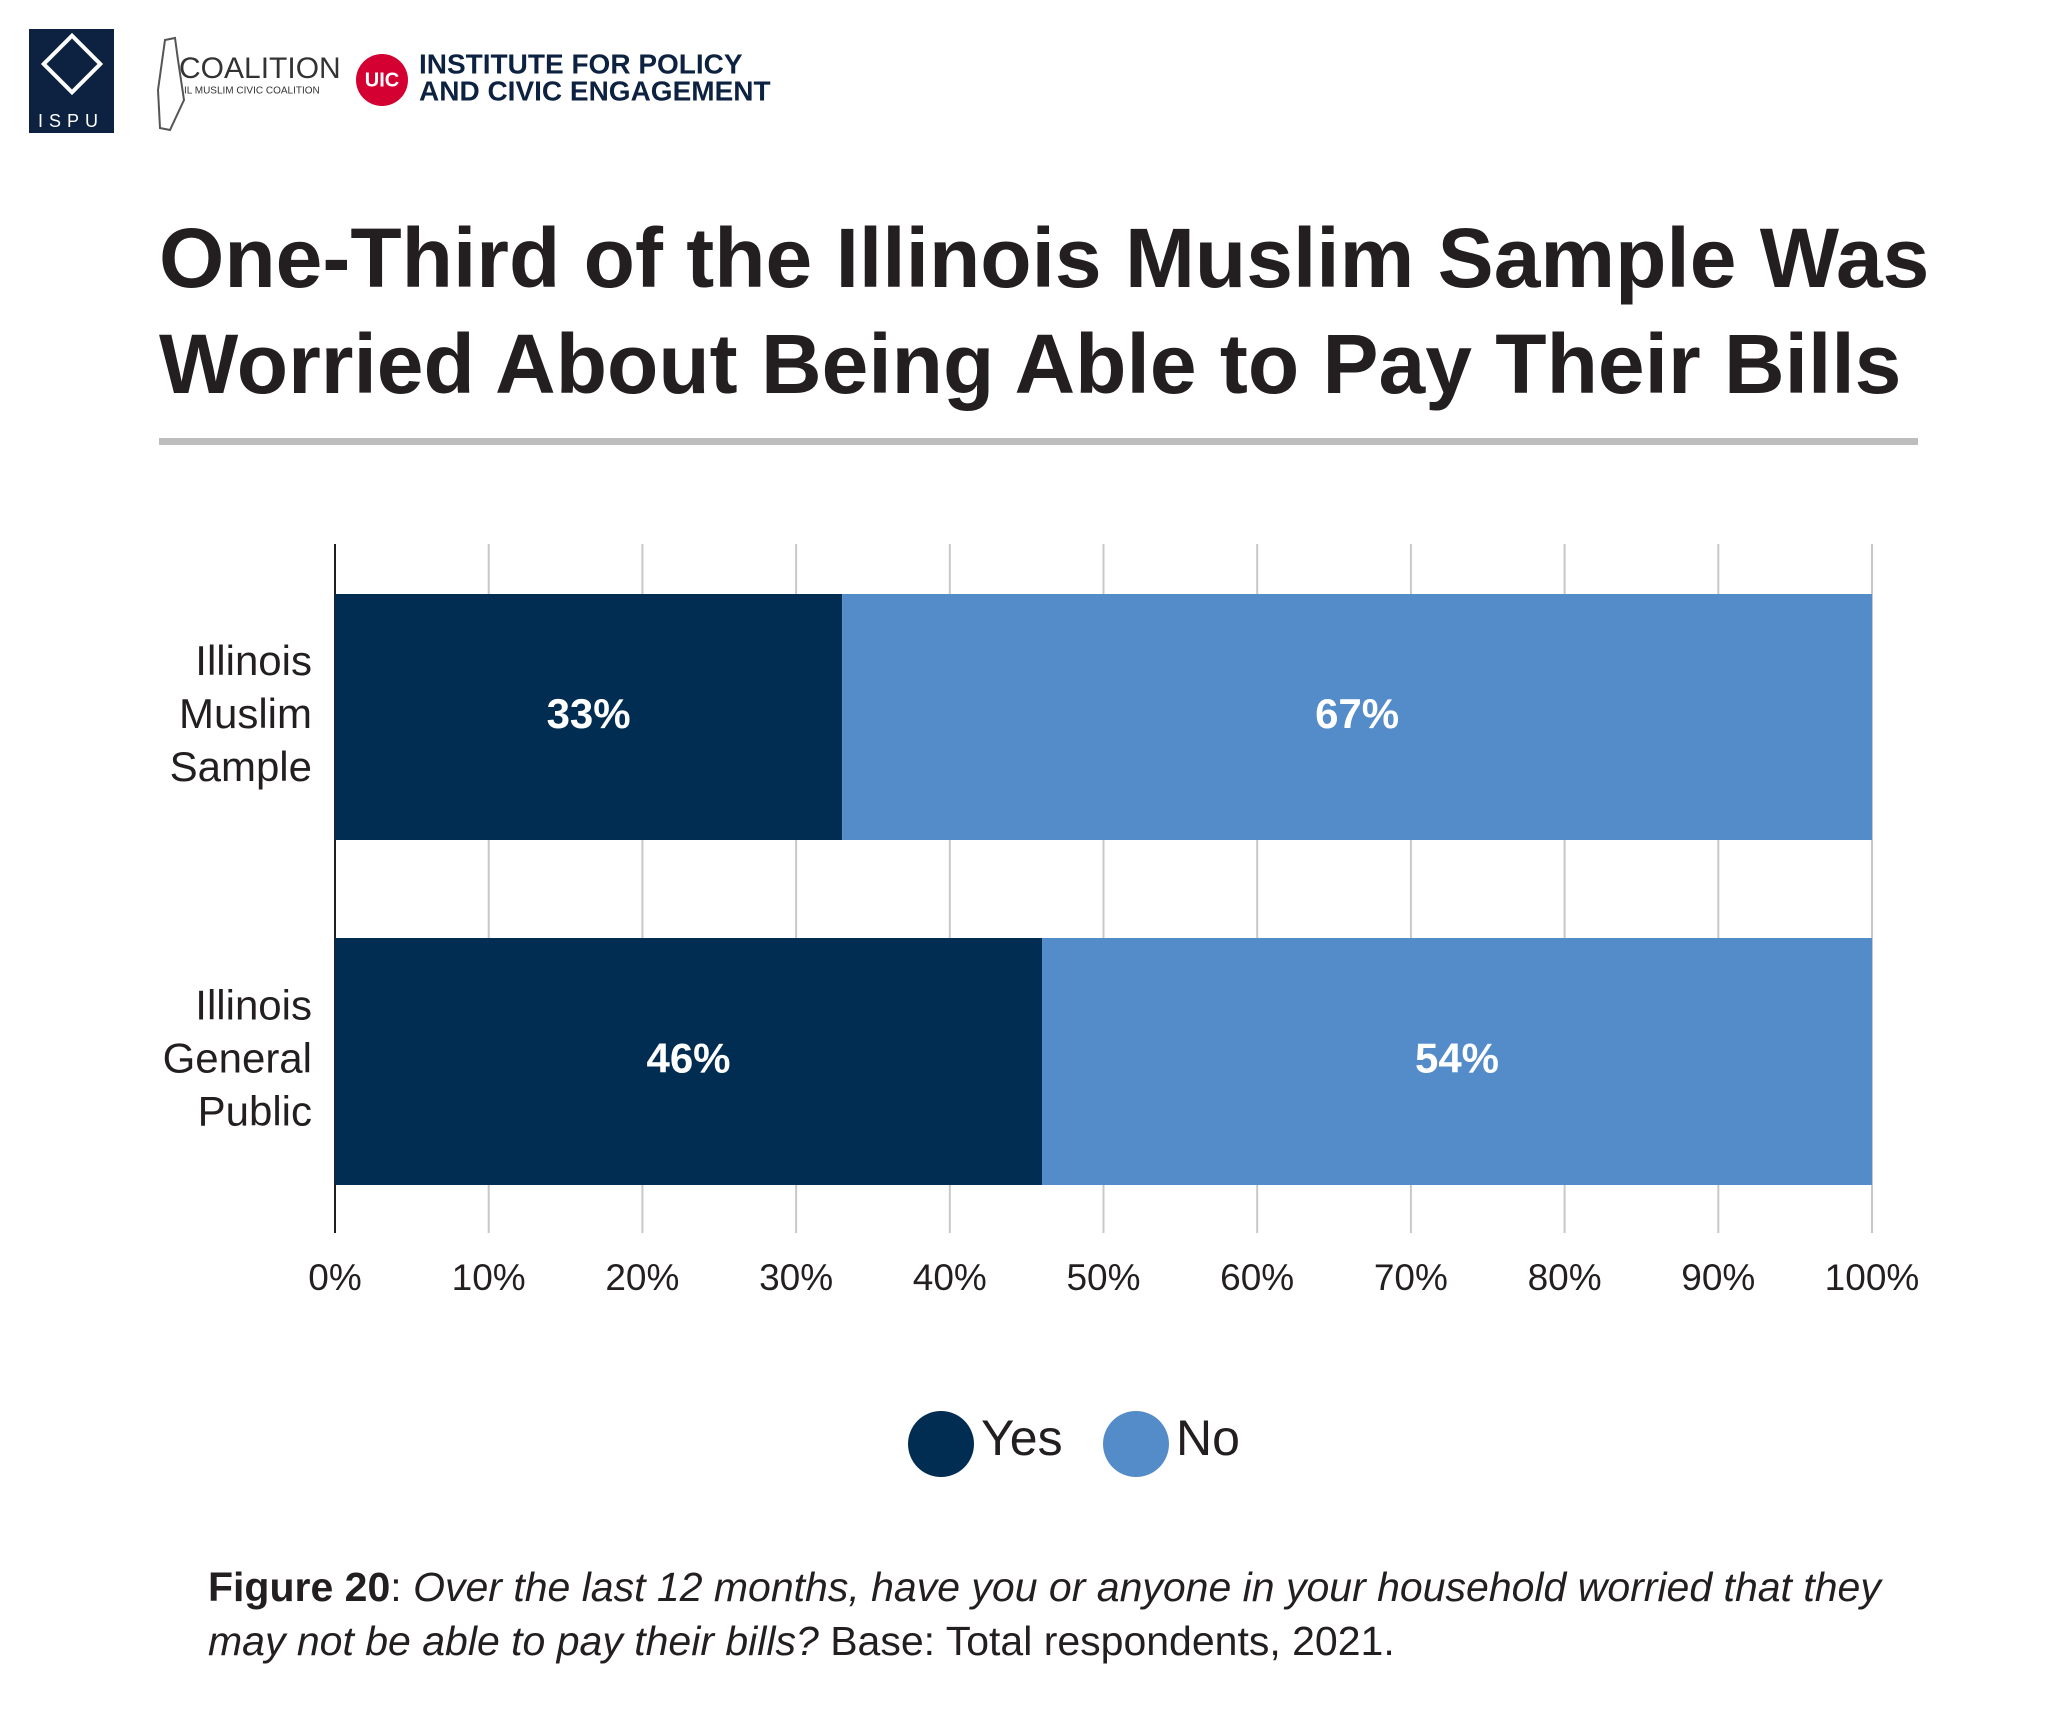 The height and width of the screenshot is (1717, 2048). I want to click on caption-label: Figure 20, so click(299, 1587).